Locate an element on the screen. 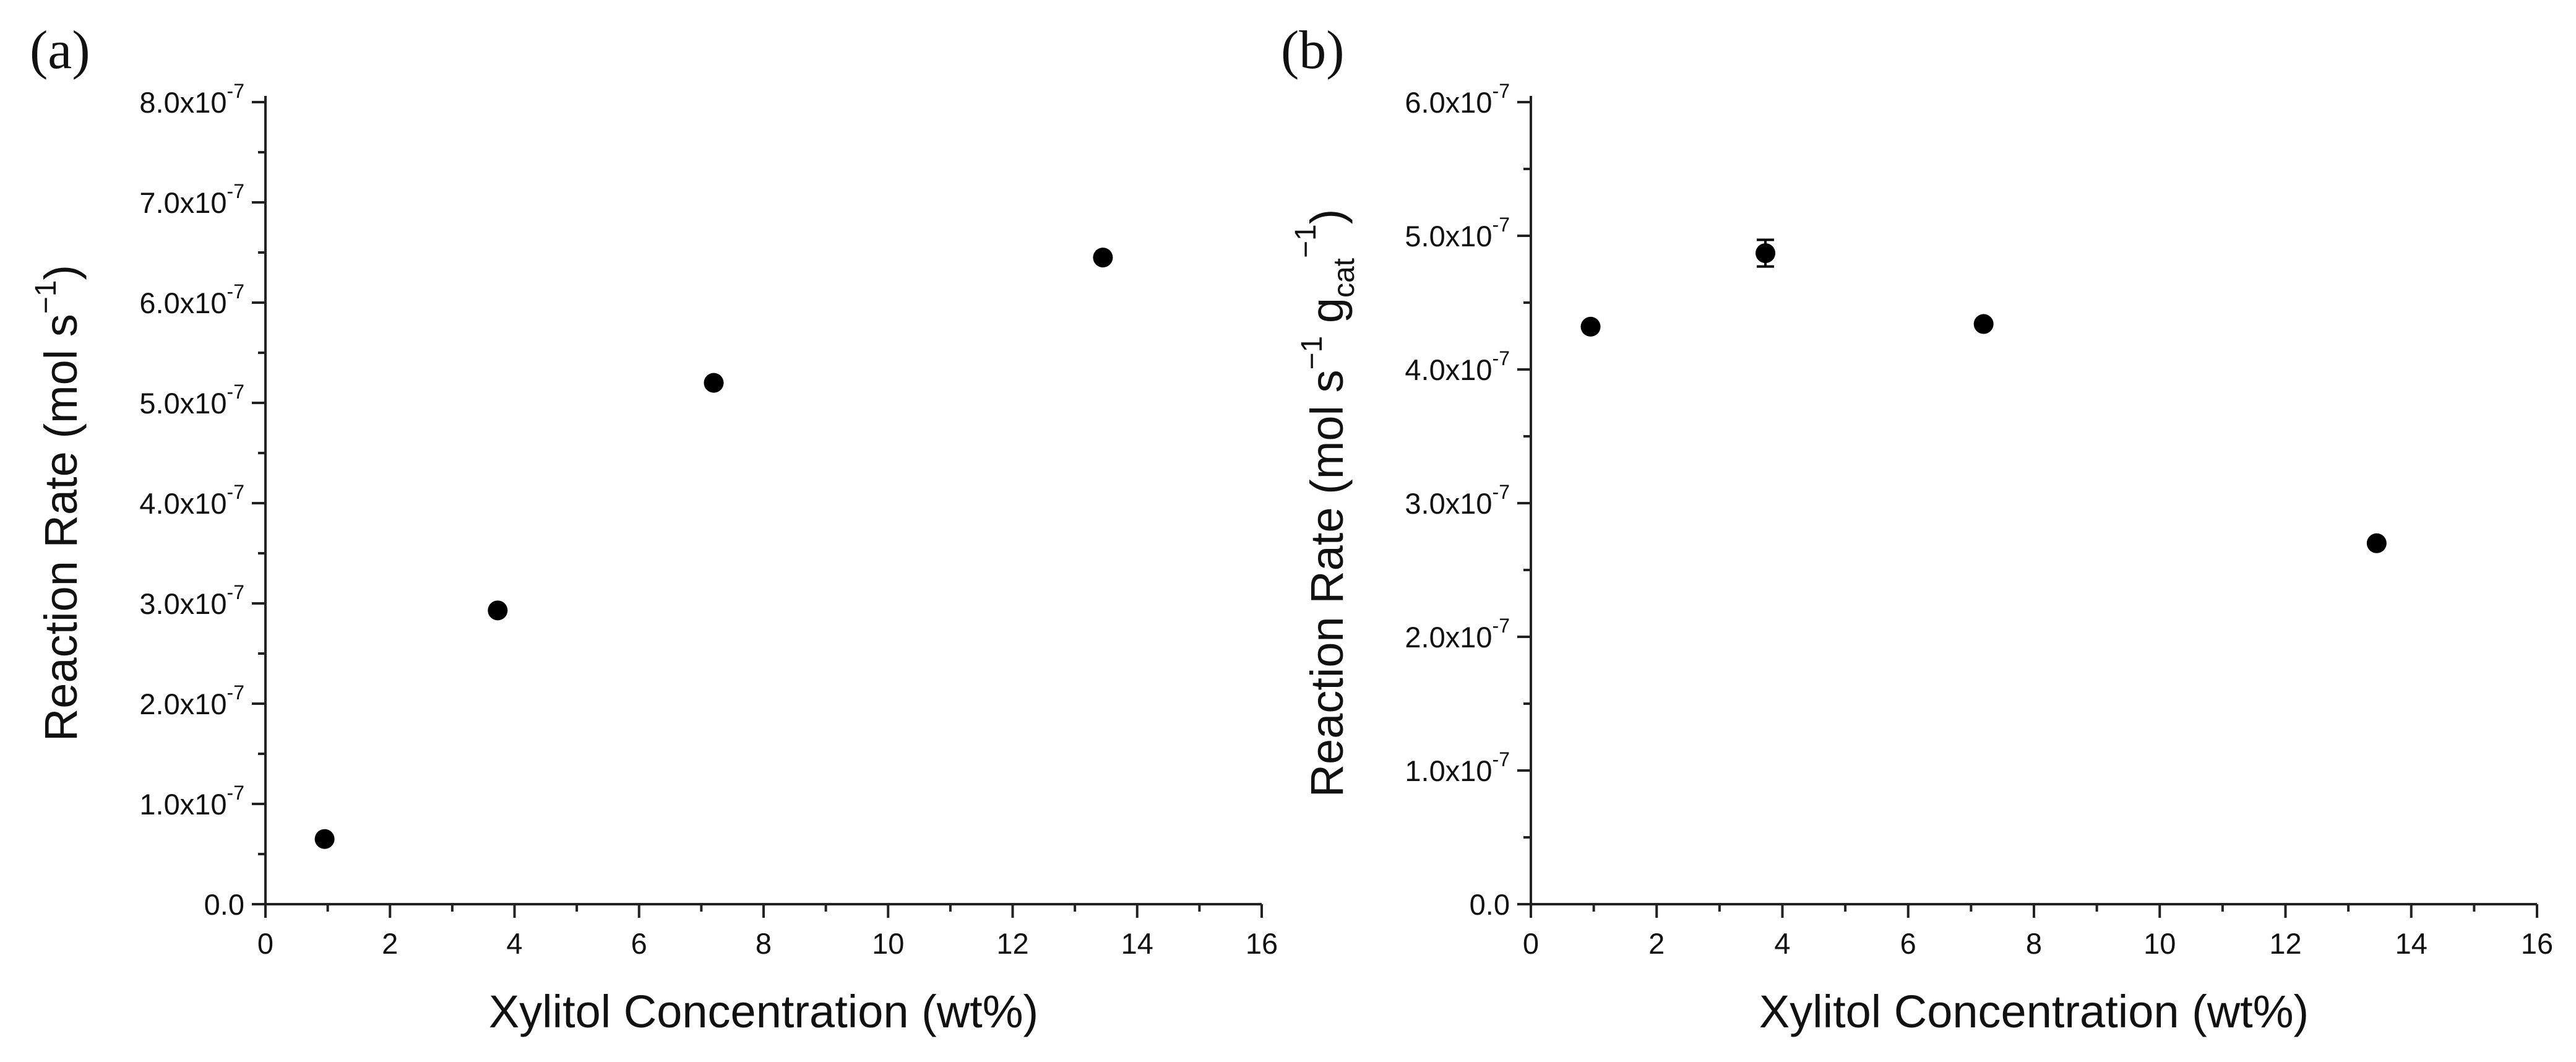  y-tick-label: 8.0x10⁻⁷ is located at coordinates (191, 99).